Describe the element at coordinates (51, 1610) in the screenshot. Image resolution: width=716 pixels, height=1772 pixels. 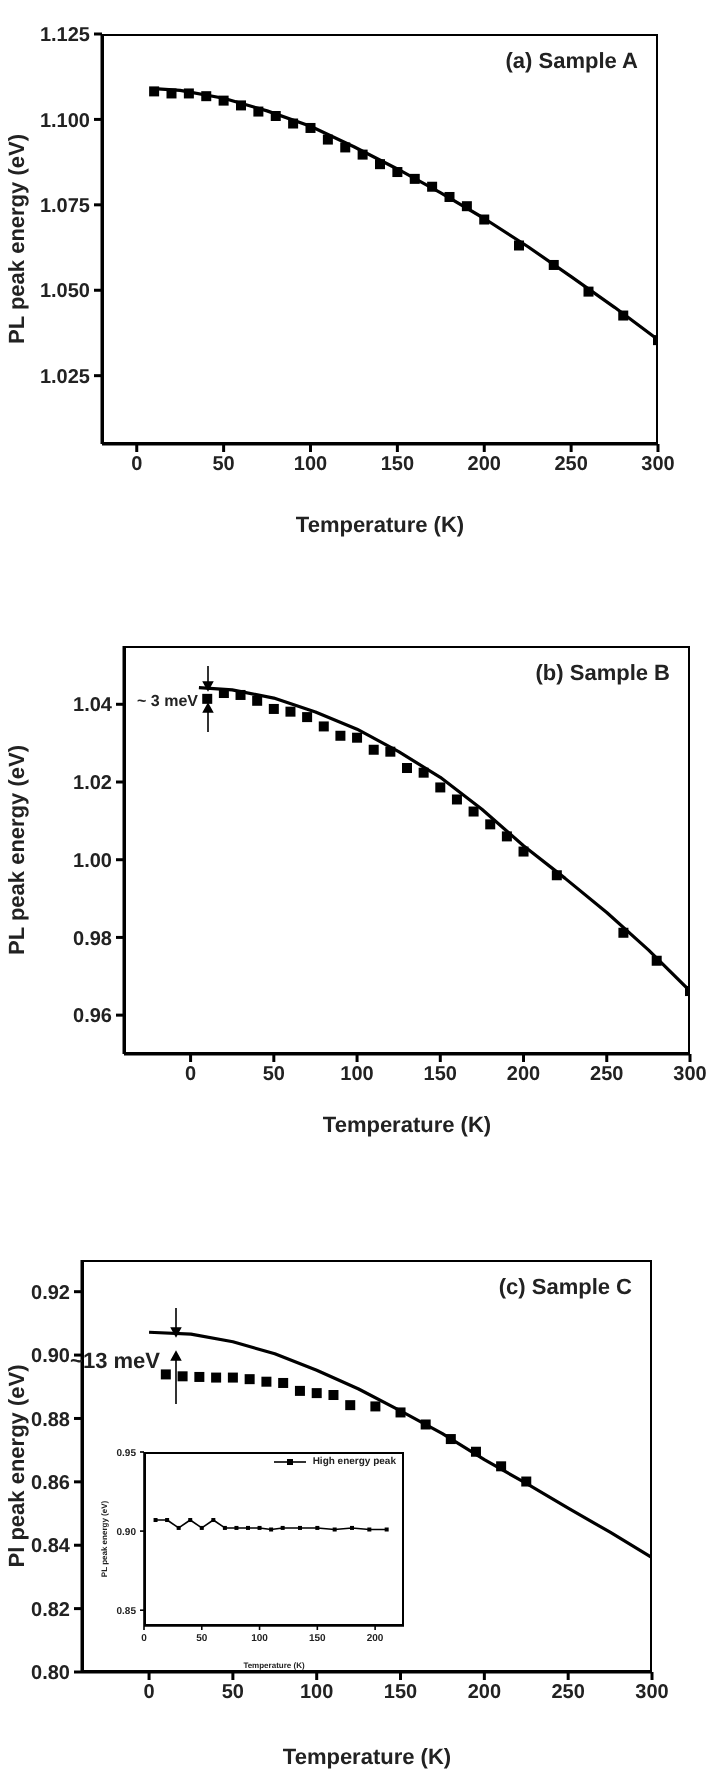
I see `y-tick-label: 0.82` at that location.